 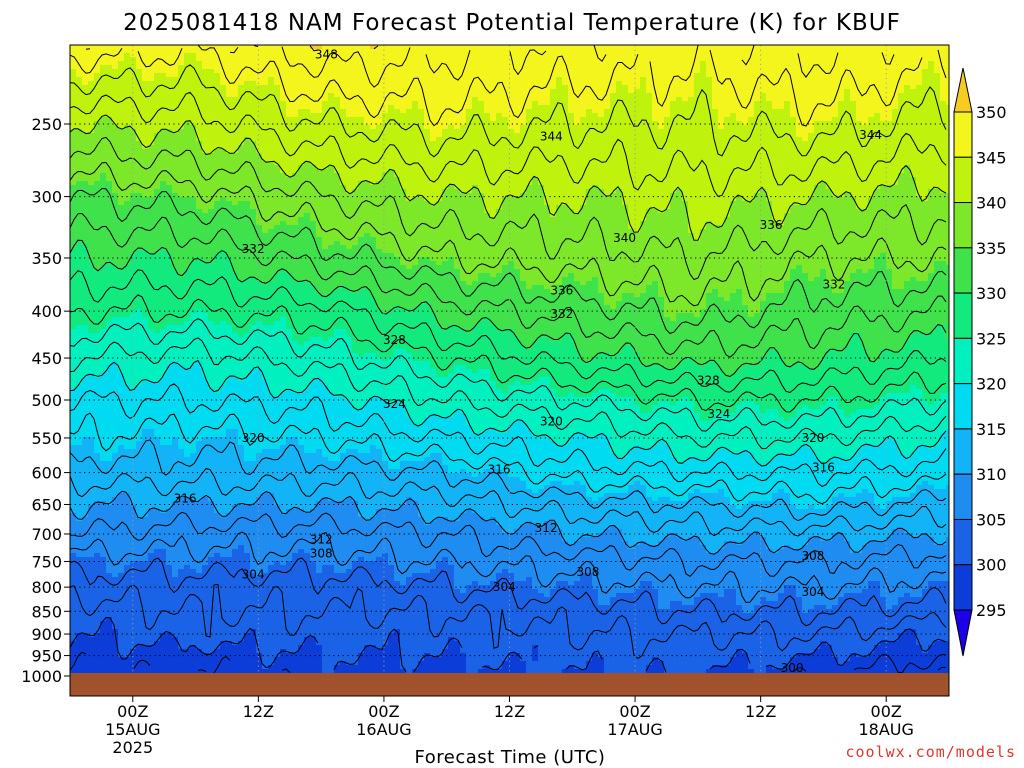 I want to click on colorbar-label: 295, so click(x=991, y=610).